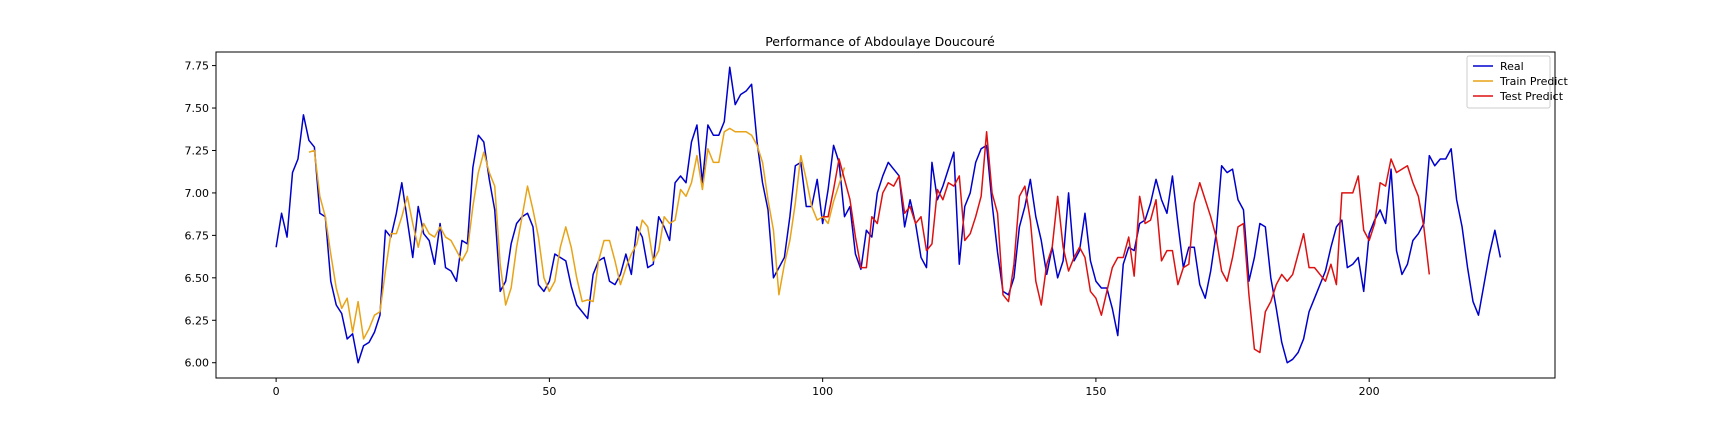 Image resolution: width=1728 pixels, height=432 pixels. What do you see at coordinates (197, 193) in the screenshot?
I see `y-tick-label: 7.00` at bounding box center [197, 193].